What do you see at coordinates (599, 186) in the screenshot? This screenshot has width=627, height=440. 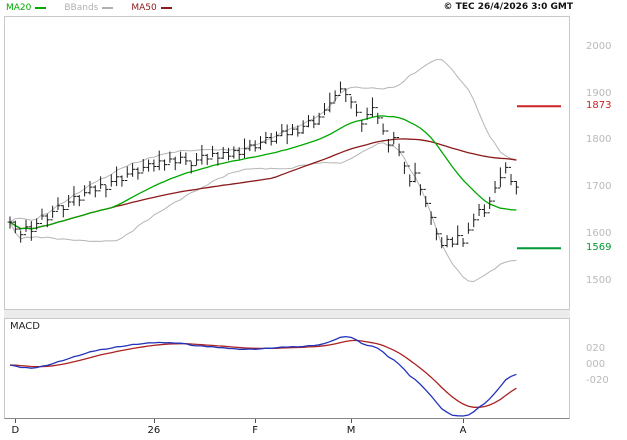 I see `price-axis-tick: 1700` at bounding box center [599, 186].